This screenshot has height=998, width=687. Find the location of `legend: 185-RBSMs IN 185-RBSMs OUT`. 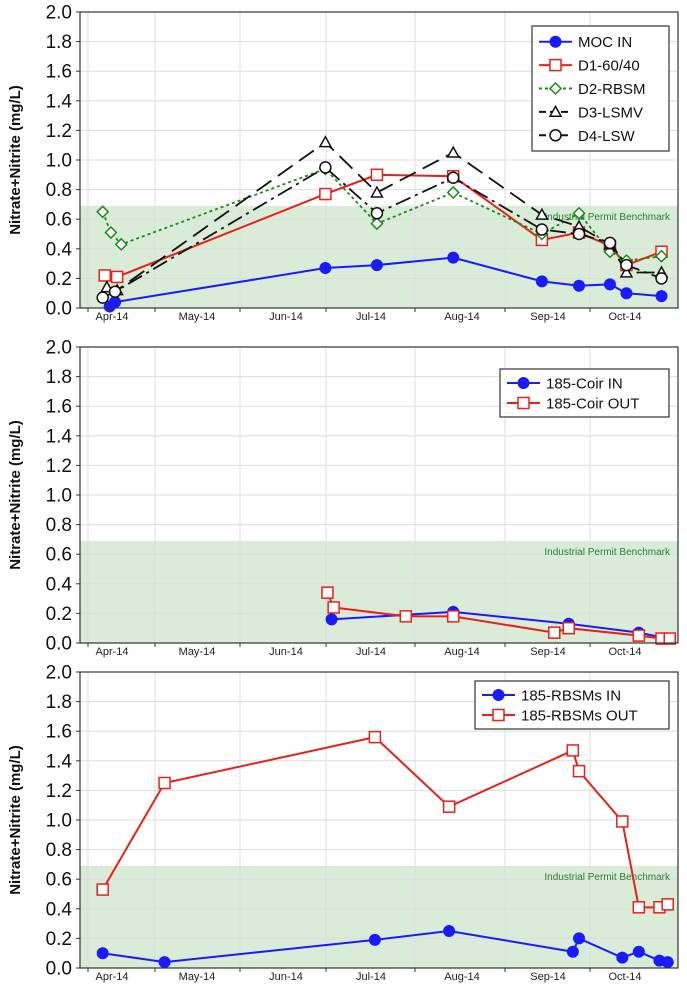

legend: 185-RBSMs IN 185-RBSMs OUT is located at coordinates (572, 705).